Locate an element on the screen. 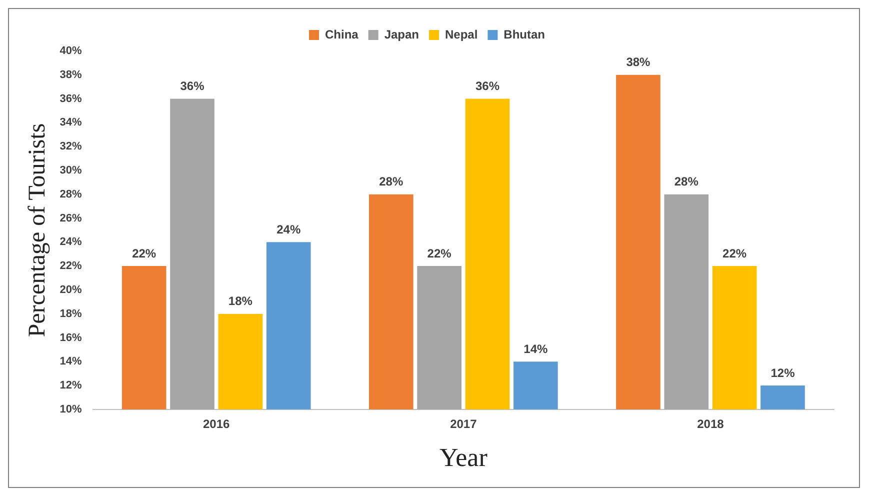 The image size is (872, 502). legend-label: Nepal is located at coordinates (461, 34).